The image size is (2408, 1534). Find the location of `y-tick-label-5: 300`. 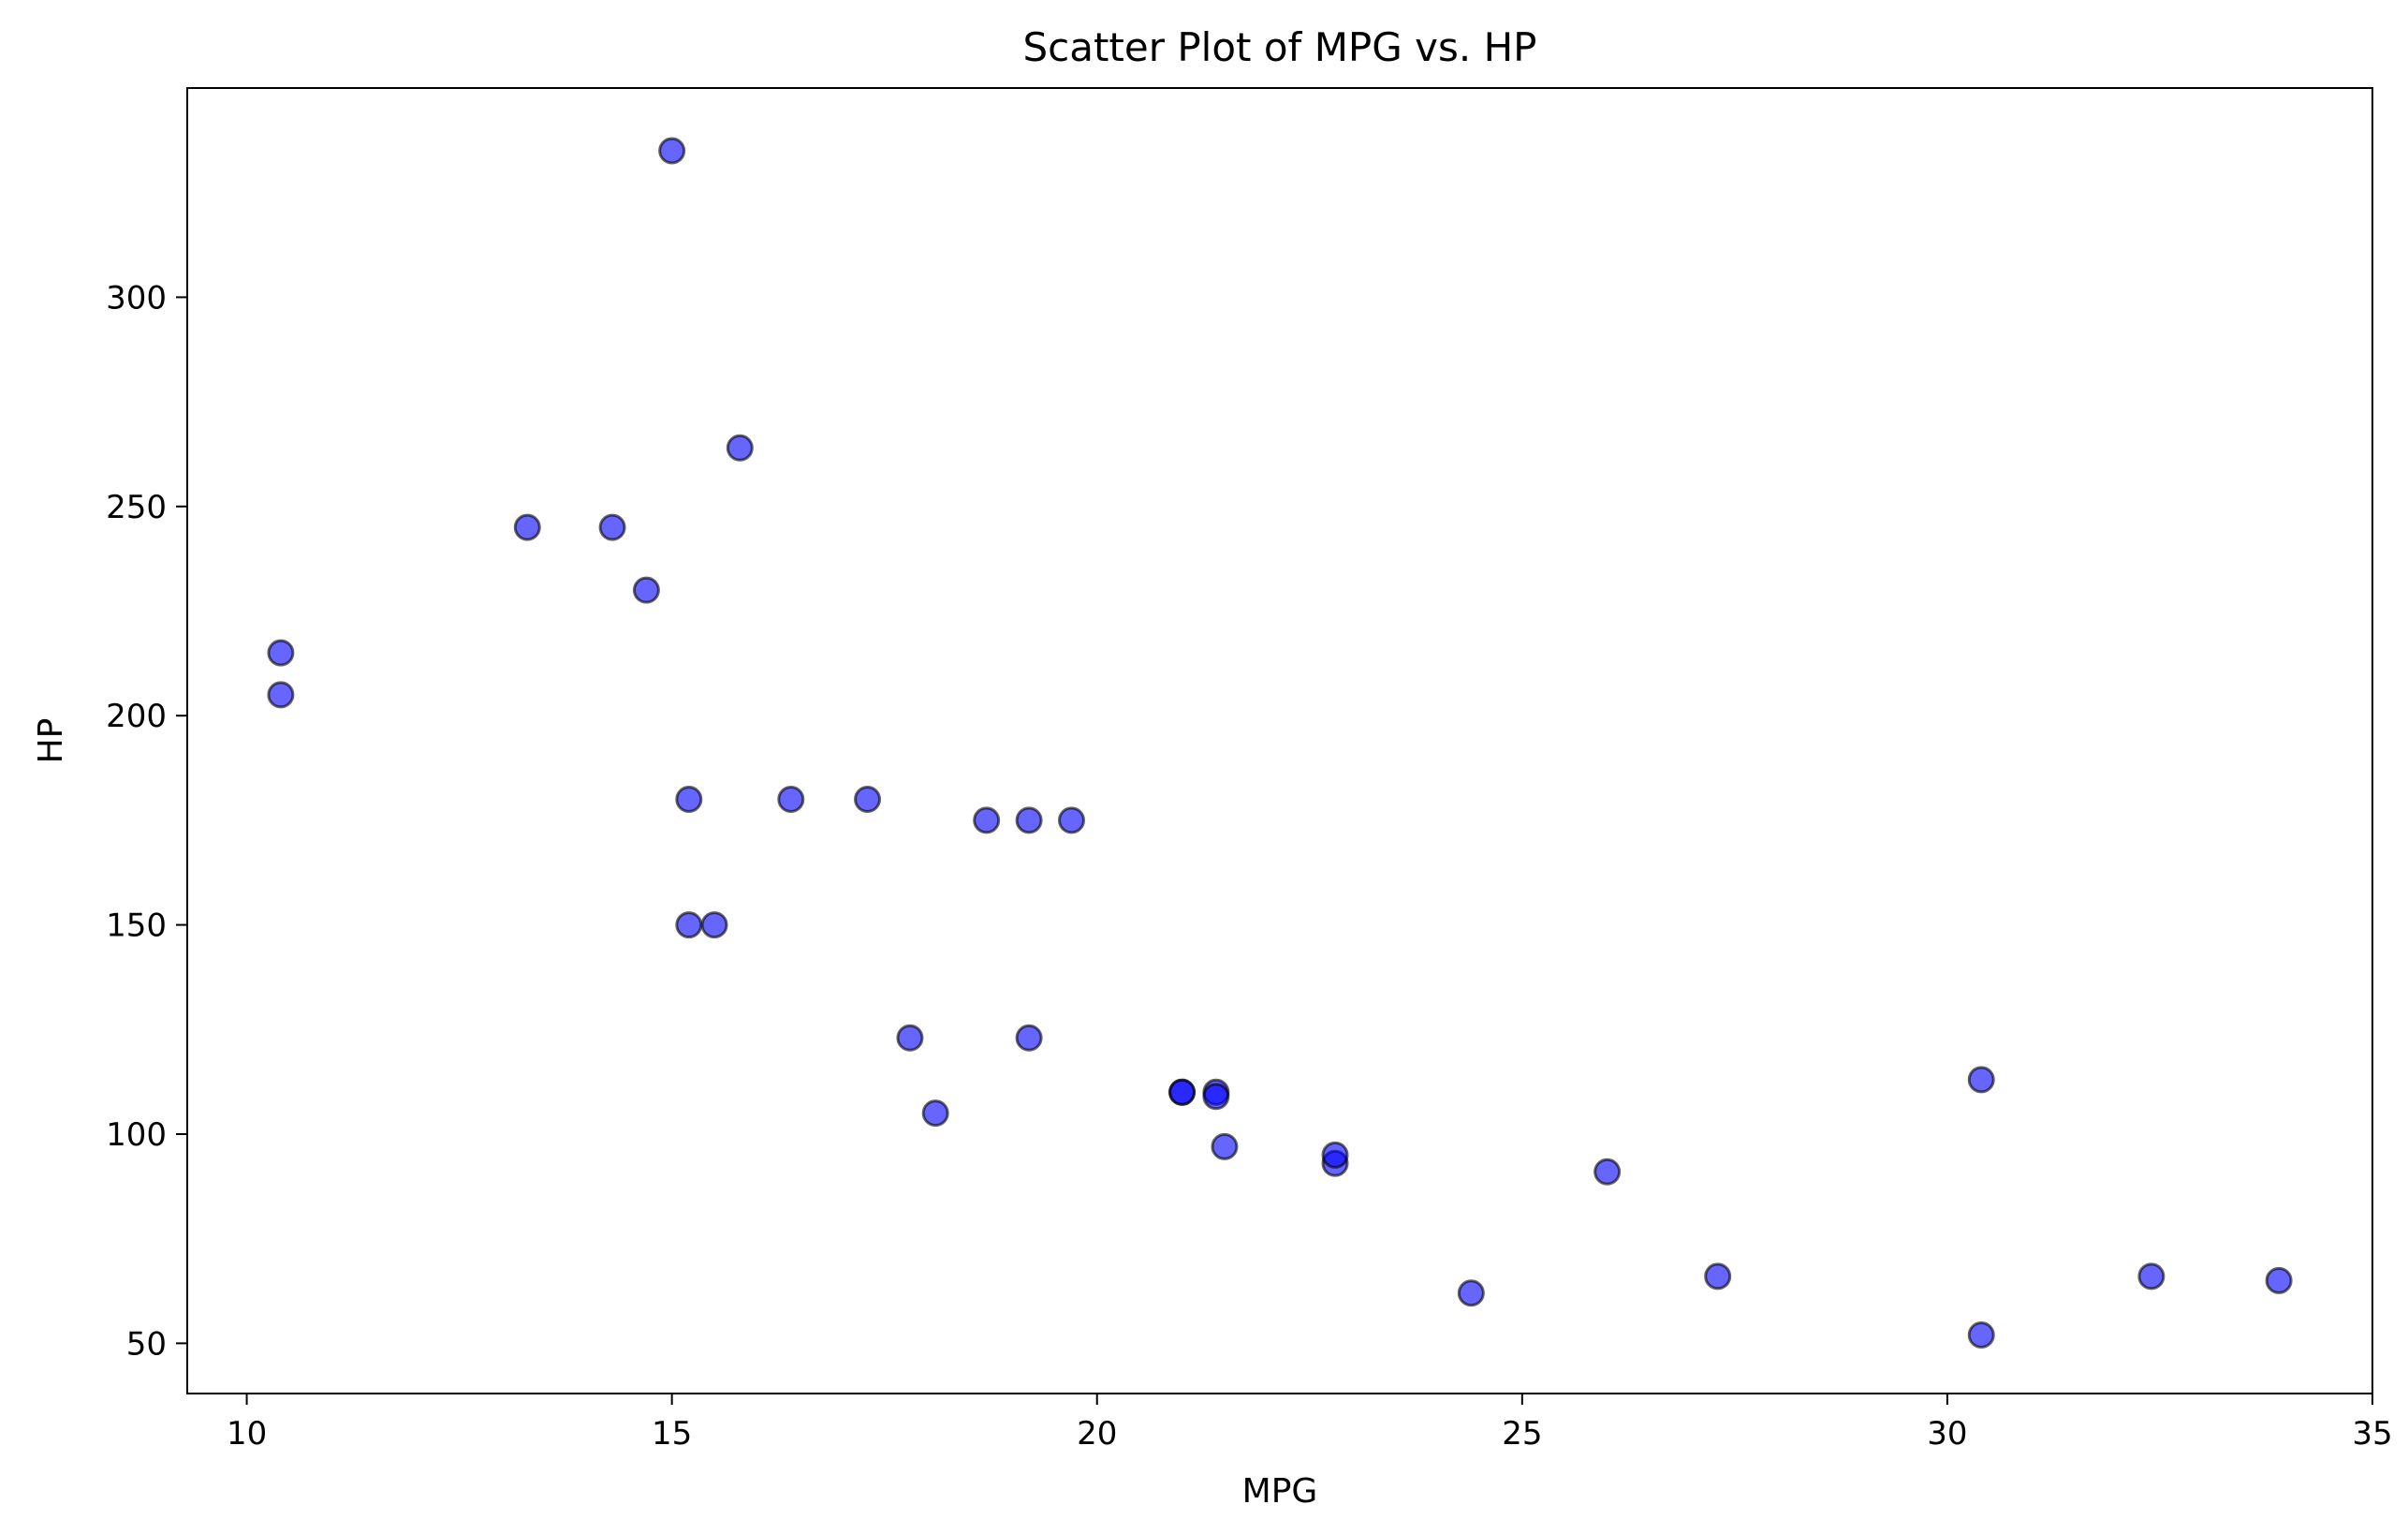

y-tick-label-5: 300 is located at coordinates (136, 298).